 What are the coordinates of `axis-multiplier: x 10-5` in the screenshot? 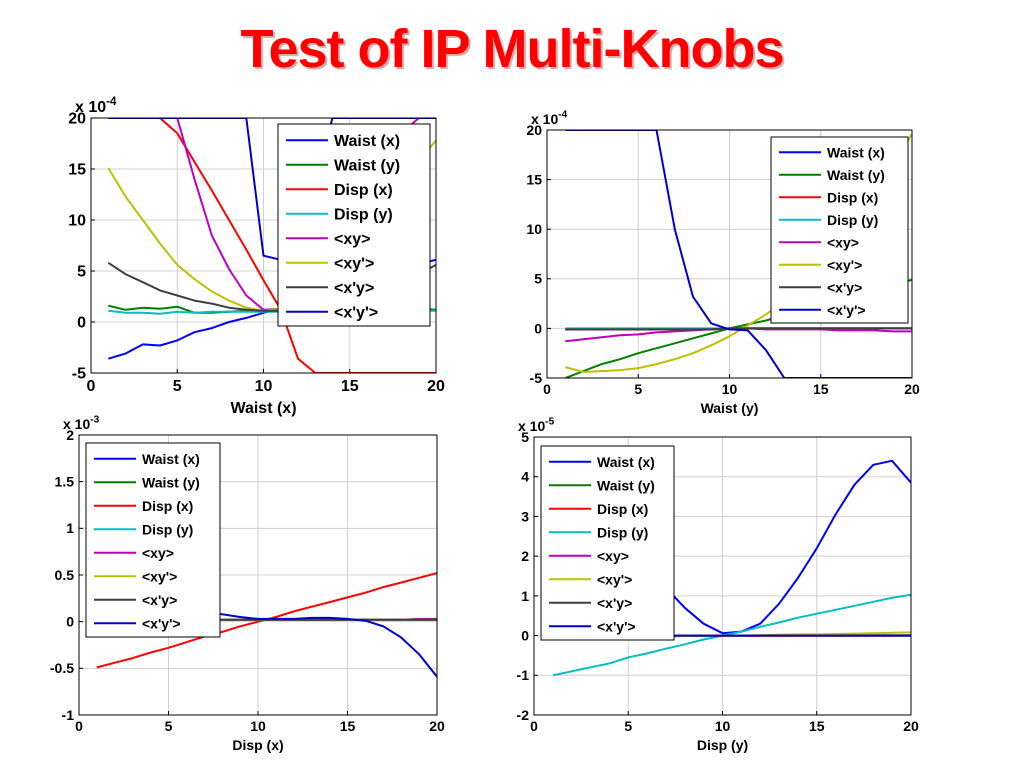 It's located at (536, 425).